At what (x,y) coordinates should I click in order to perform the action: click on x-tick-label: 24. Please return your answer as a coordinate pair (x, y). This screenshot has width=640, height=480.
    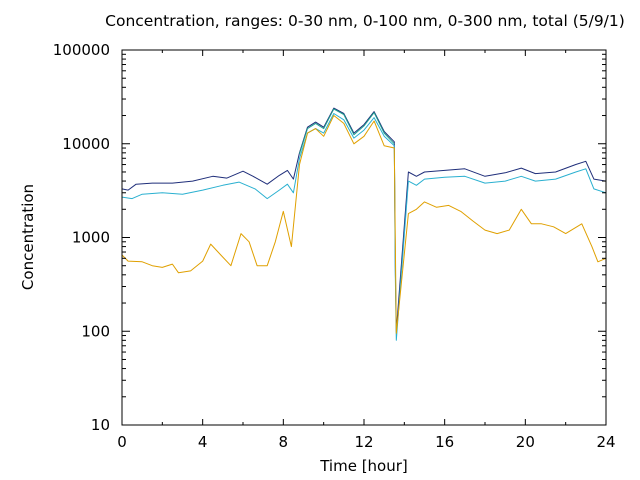
    Looking at the image, I should click on (605, 442).